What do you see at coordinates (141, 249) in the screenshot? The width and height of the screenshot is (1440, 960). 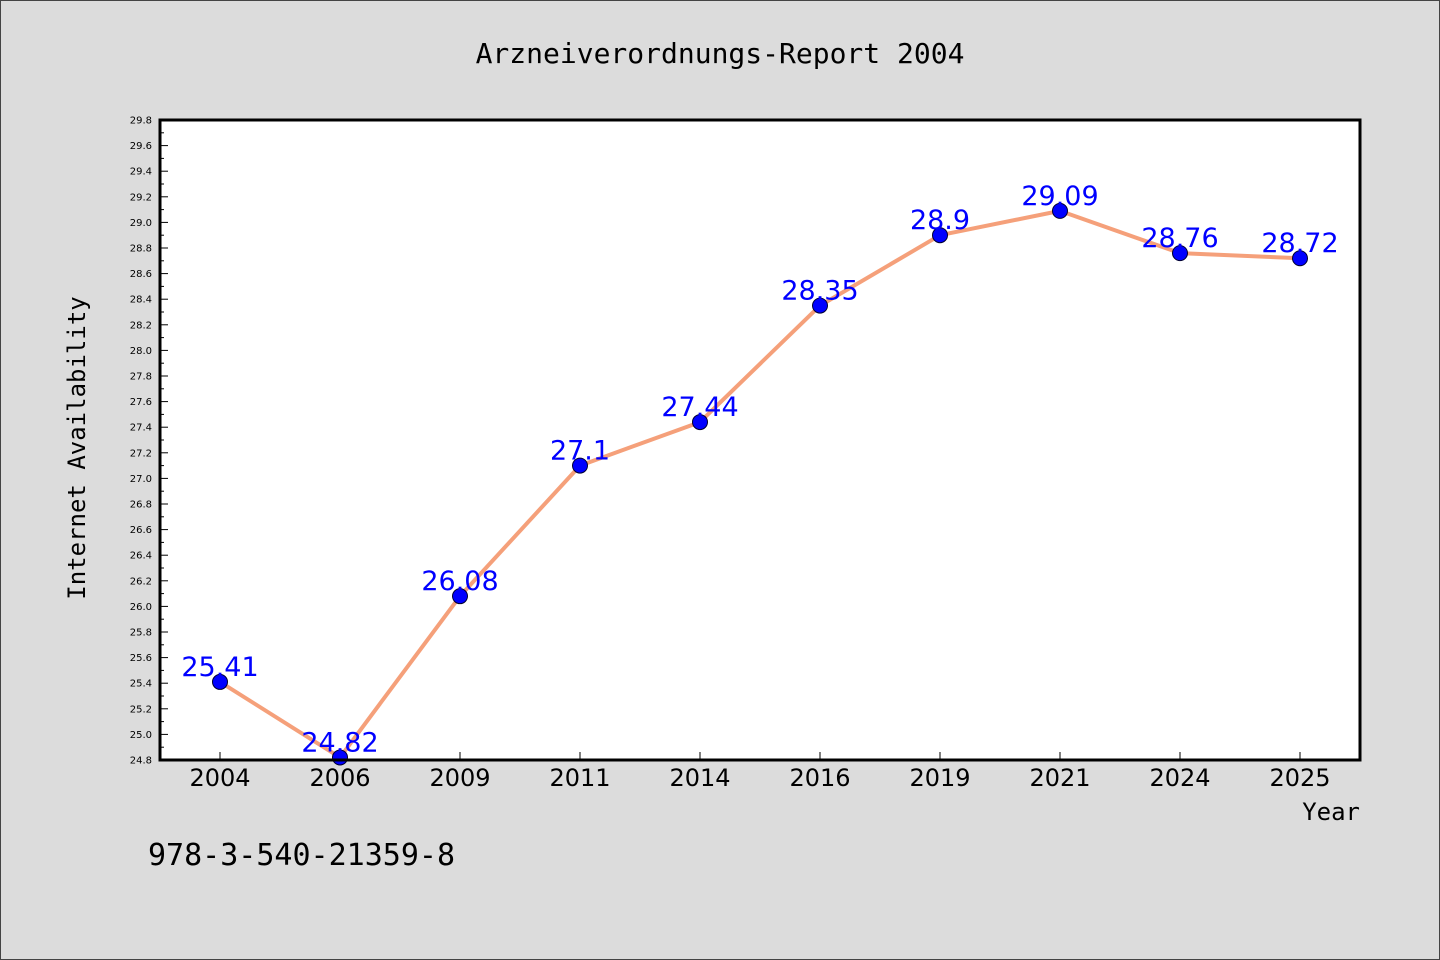 I see `y-tick-label: 28.8` at bounding box center [141, 249].